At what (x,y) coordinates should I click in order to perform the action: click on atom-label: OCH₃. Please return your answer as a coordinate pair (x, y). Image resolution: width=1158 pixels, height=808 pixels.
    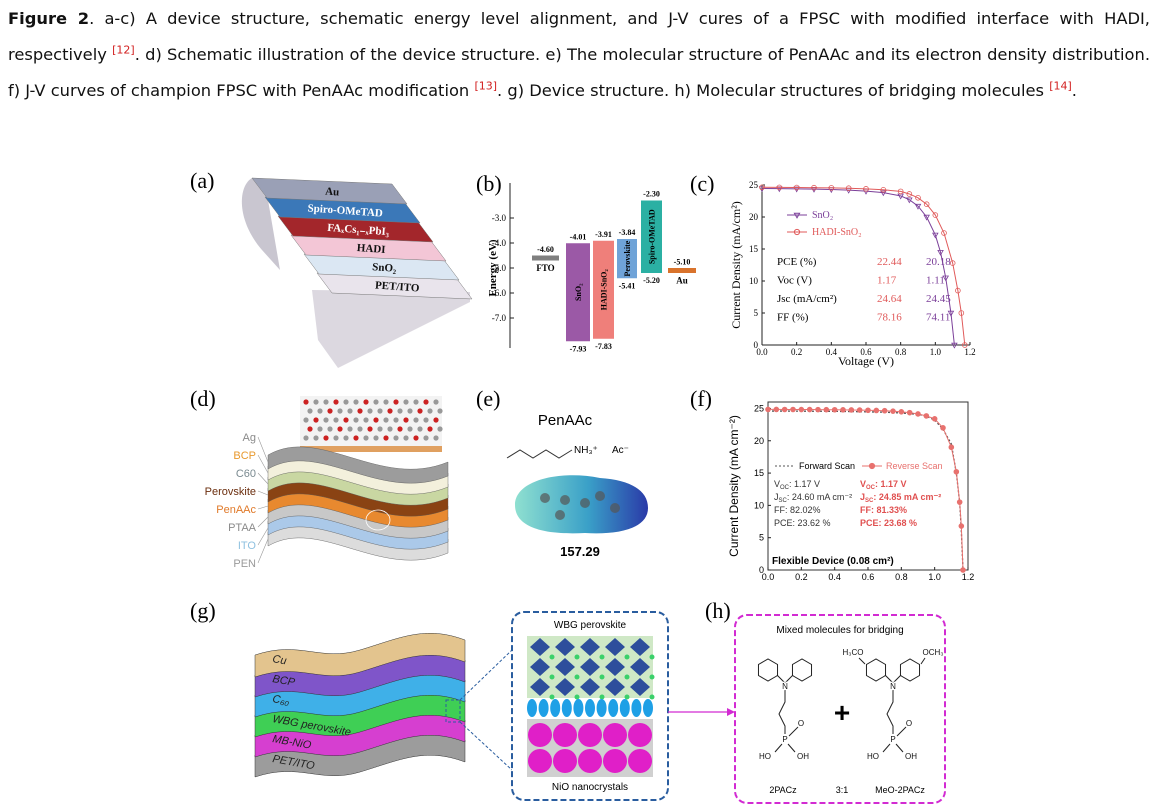
    Looking at the image, I should click on (932, 652).